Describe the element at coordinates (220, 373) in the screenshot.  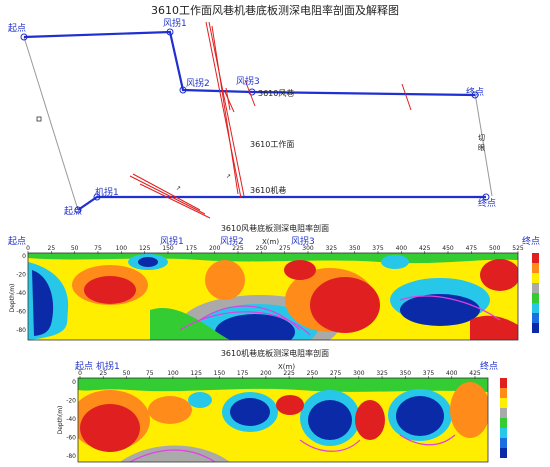
I see `section2-x-tick: 150` at that location.